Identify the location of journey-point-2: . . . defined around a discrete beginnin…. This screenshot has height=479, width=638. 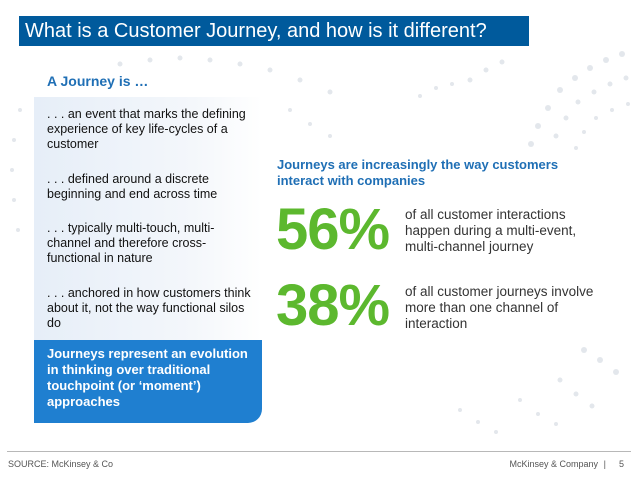
(132, 186).